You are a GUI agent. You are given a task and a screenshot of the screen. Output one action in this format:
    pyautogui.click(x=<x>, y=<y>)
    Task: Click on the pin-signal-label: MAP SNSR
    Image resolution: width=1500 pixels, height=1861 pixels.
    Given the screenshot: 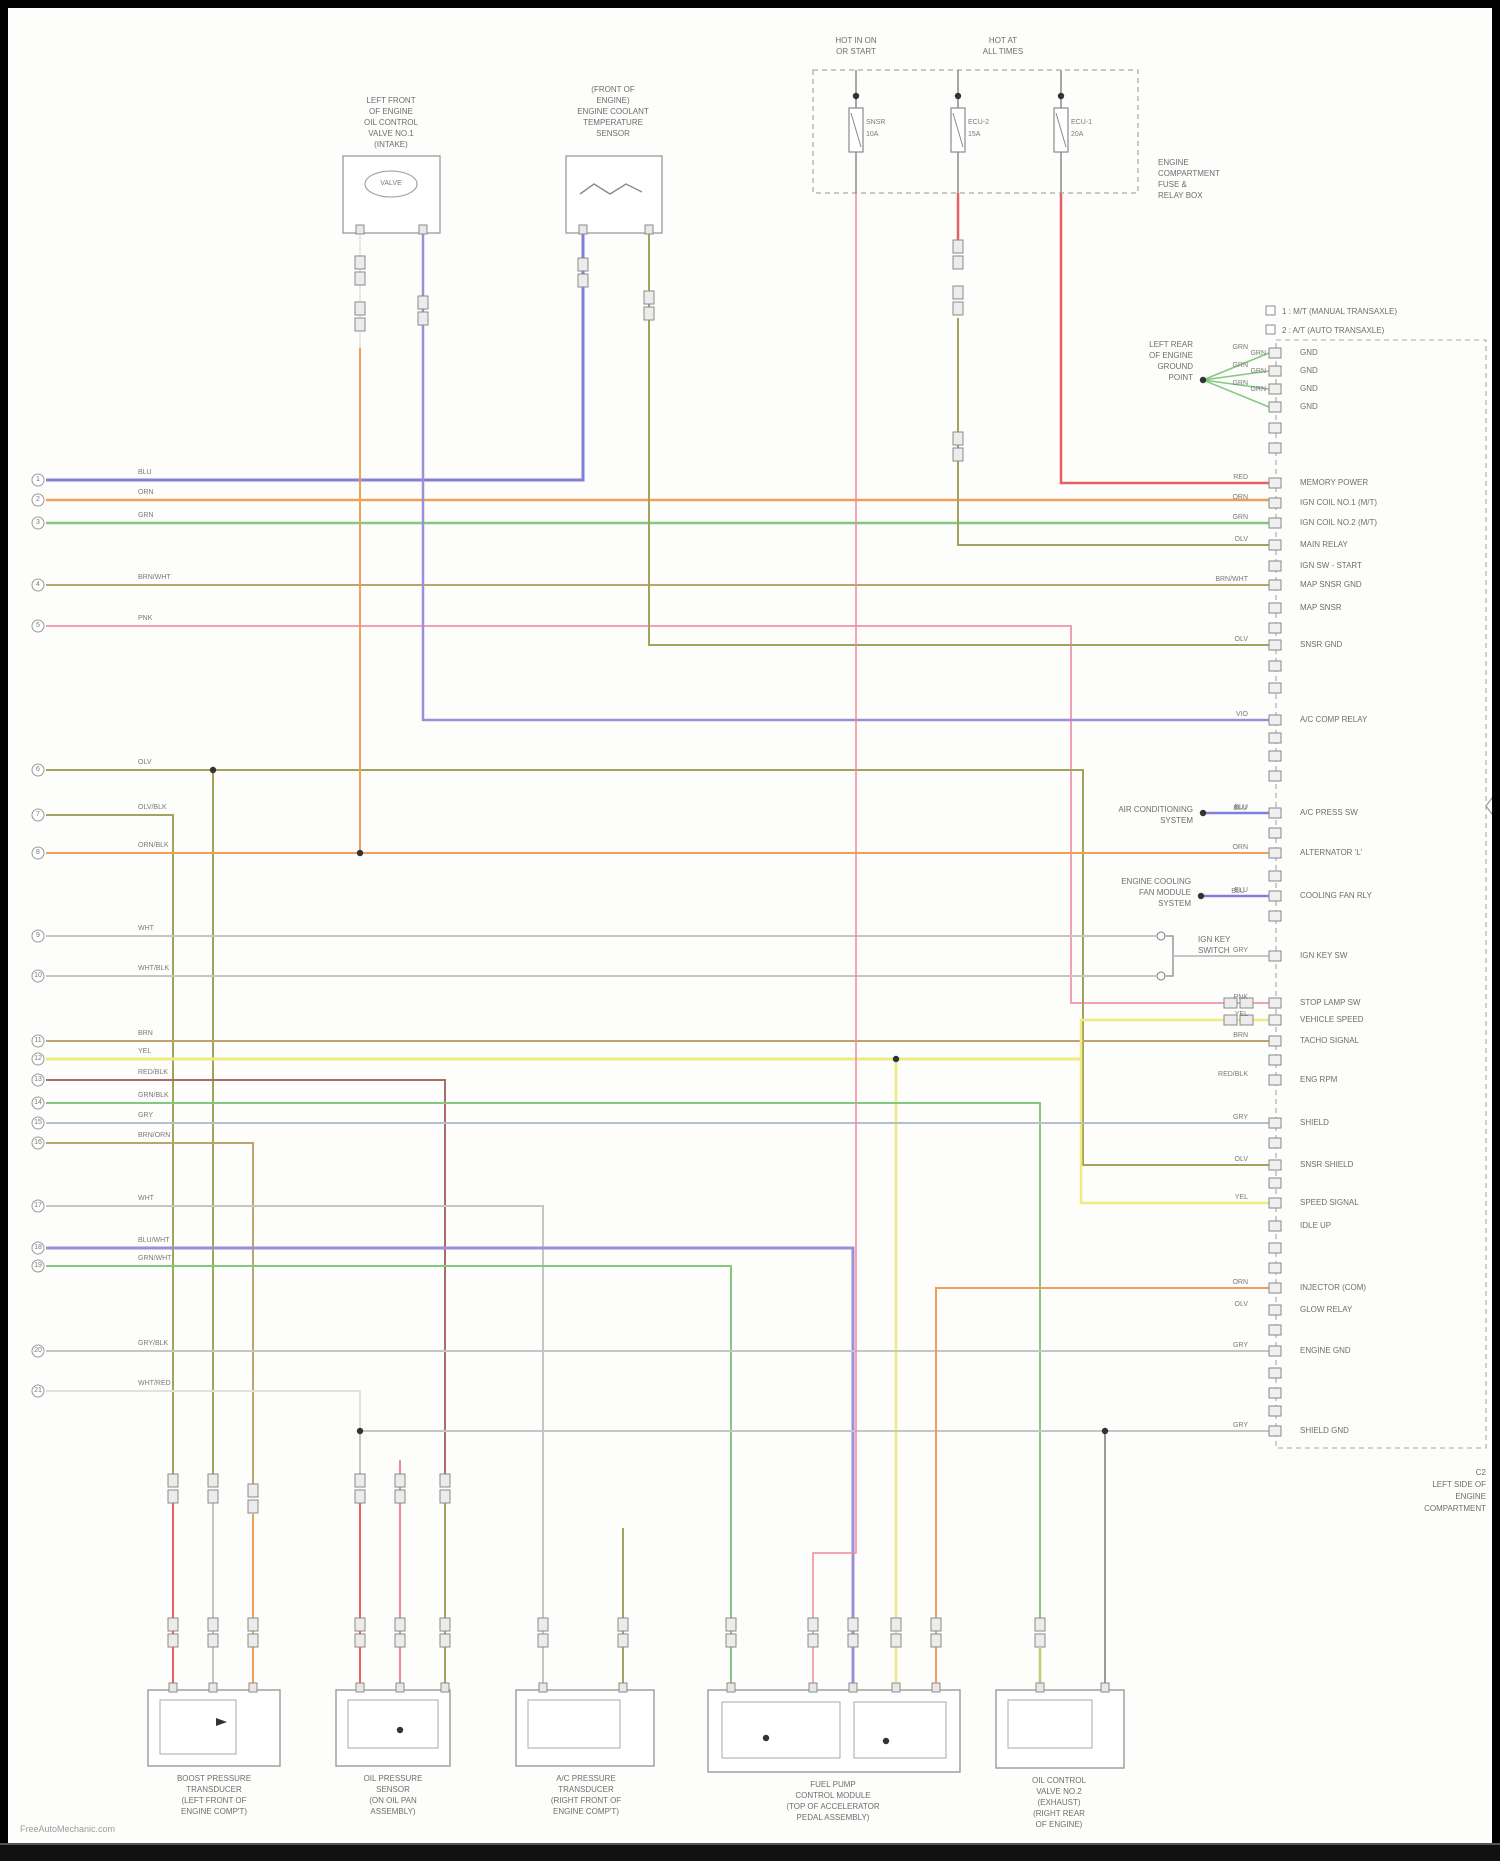 What is the action you would take?
    pyautogui.click(x=1321, y=607)
    